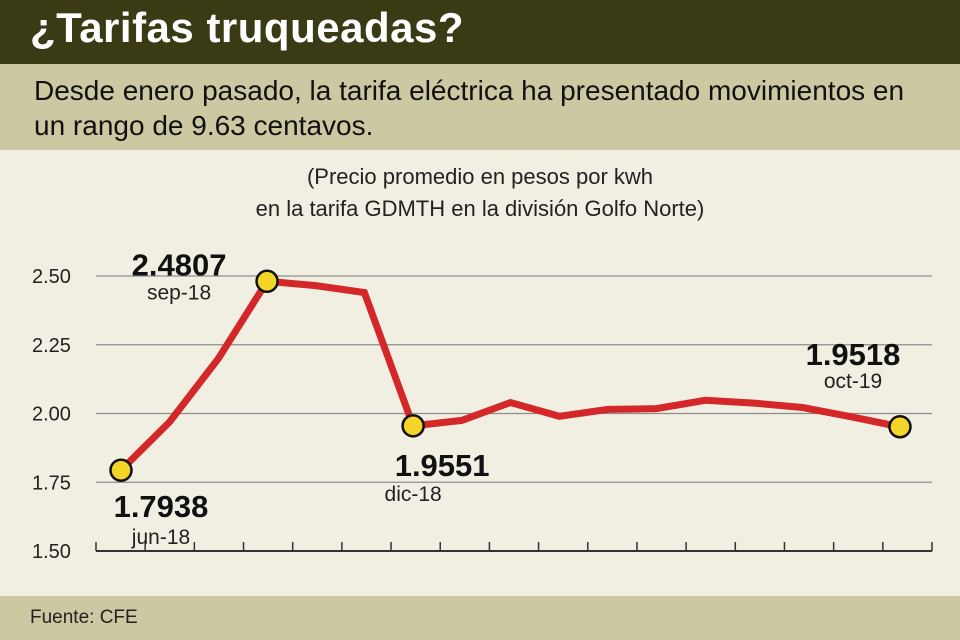 Image resolution: width=960 pixels, height=640 pixels. What do you see at coordinates (480, 32) in the screenshot?
I see `header-bar: ¿Tarifas truqueadas?` at bounding box center [480, 32].